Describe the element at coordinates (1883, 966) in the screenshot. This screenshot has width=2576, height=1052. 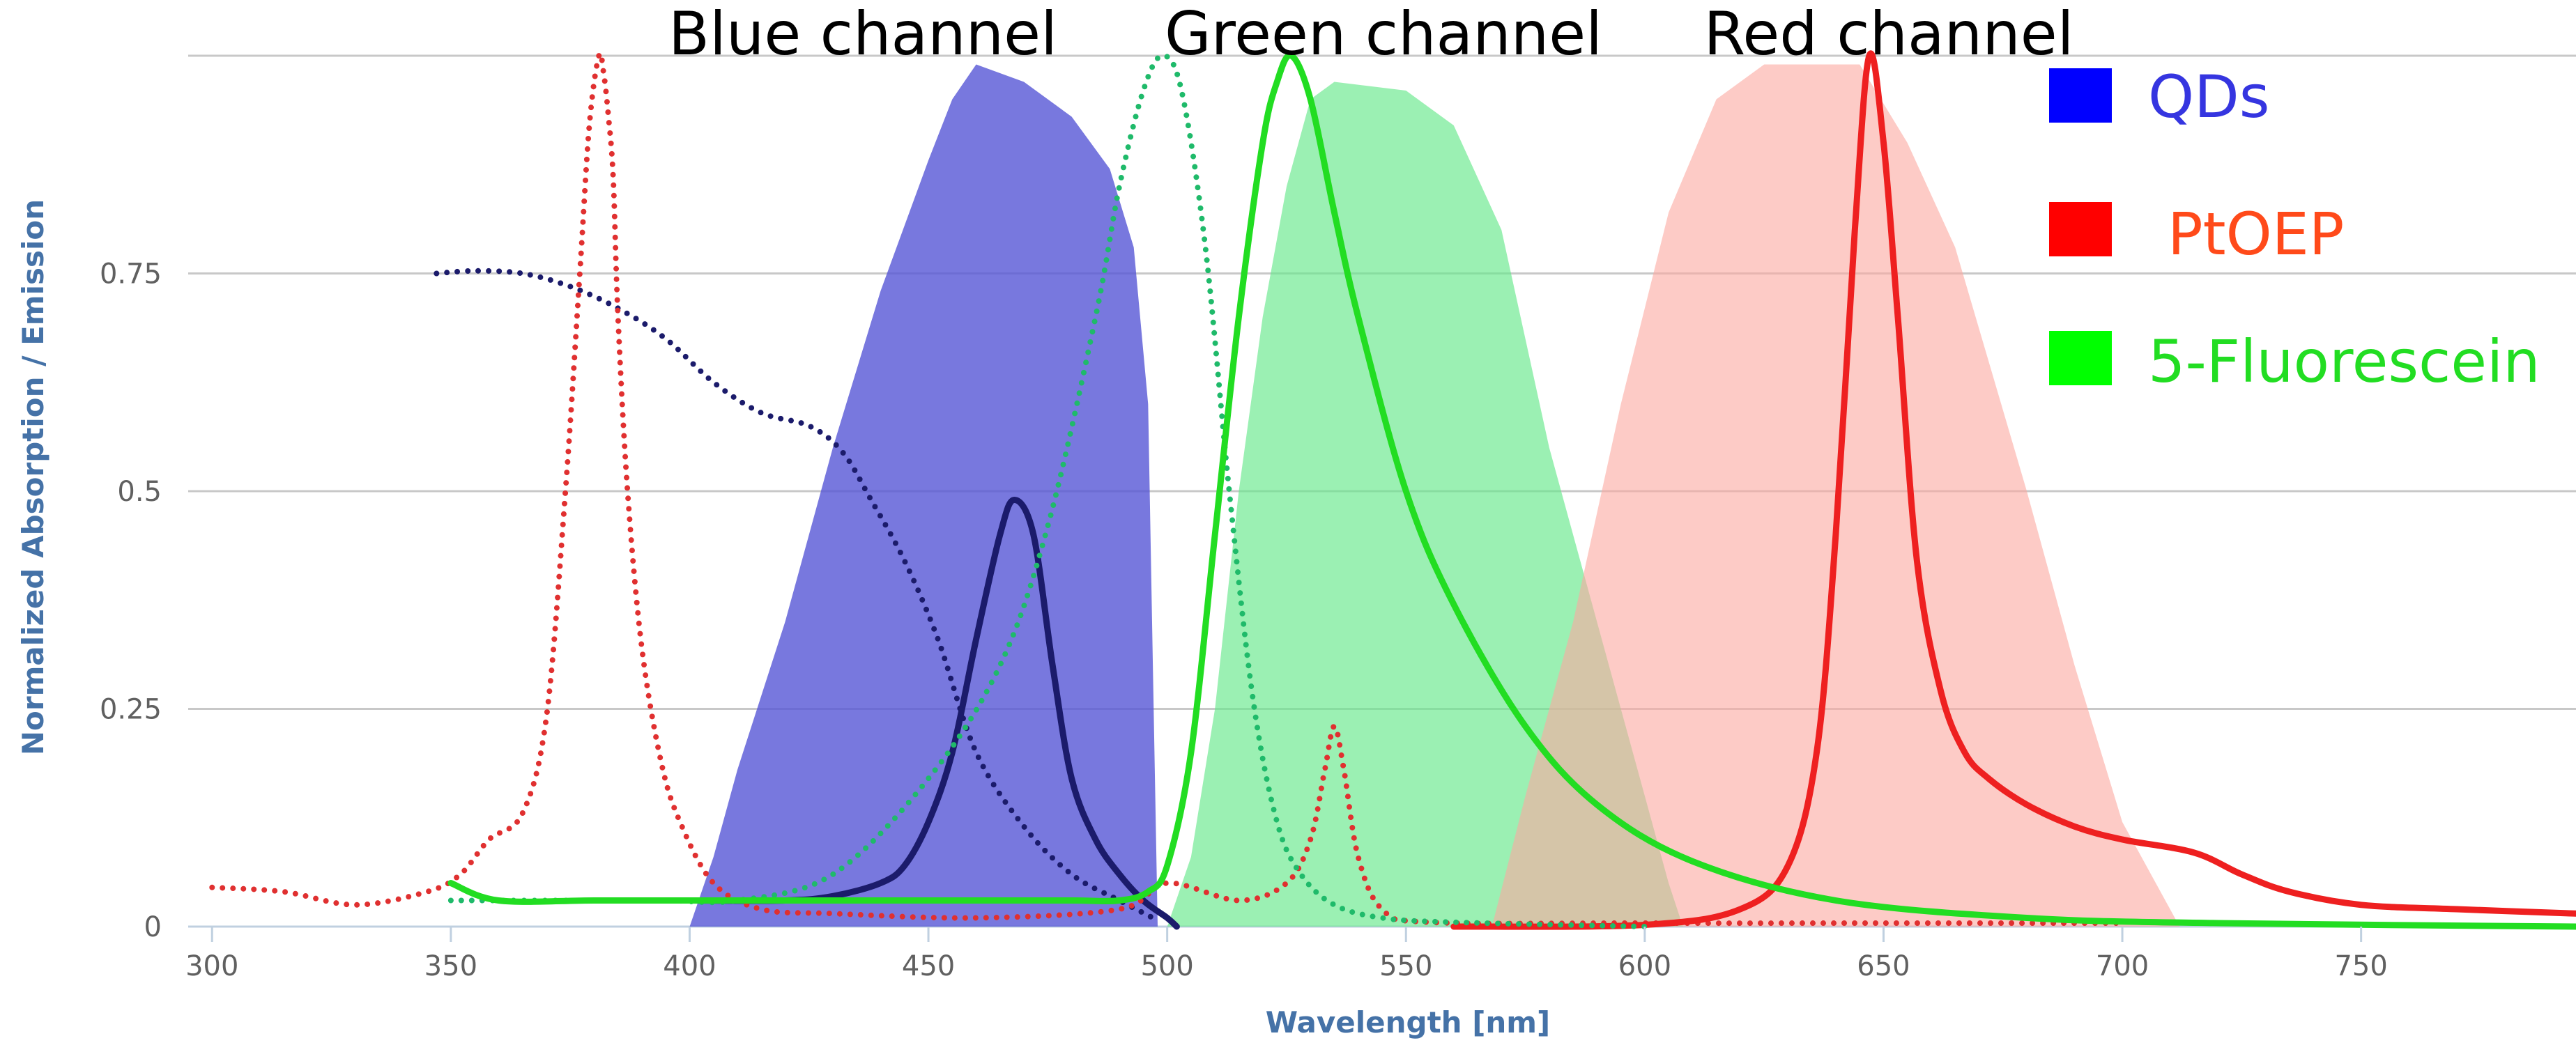
I see `x-tick-label: 650` at that location.